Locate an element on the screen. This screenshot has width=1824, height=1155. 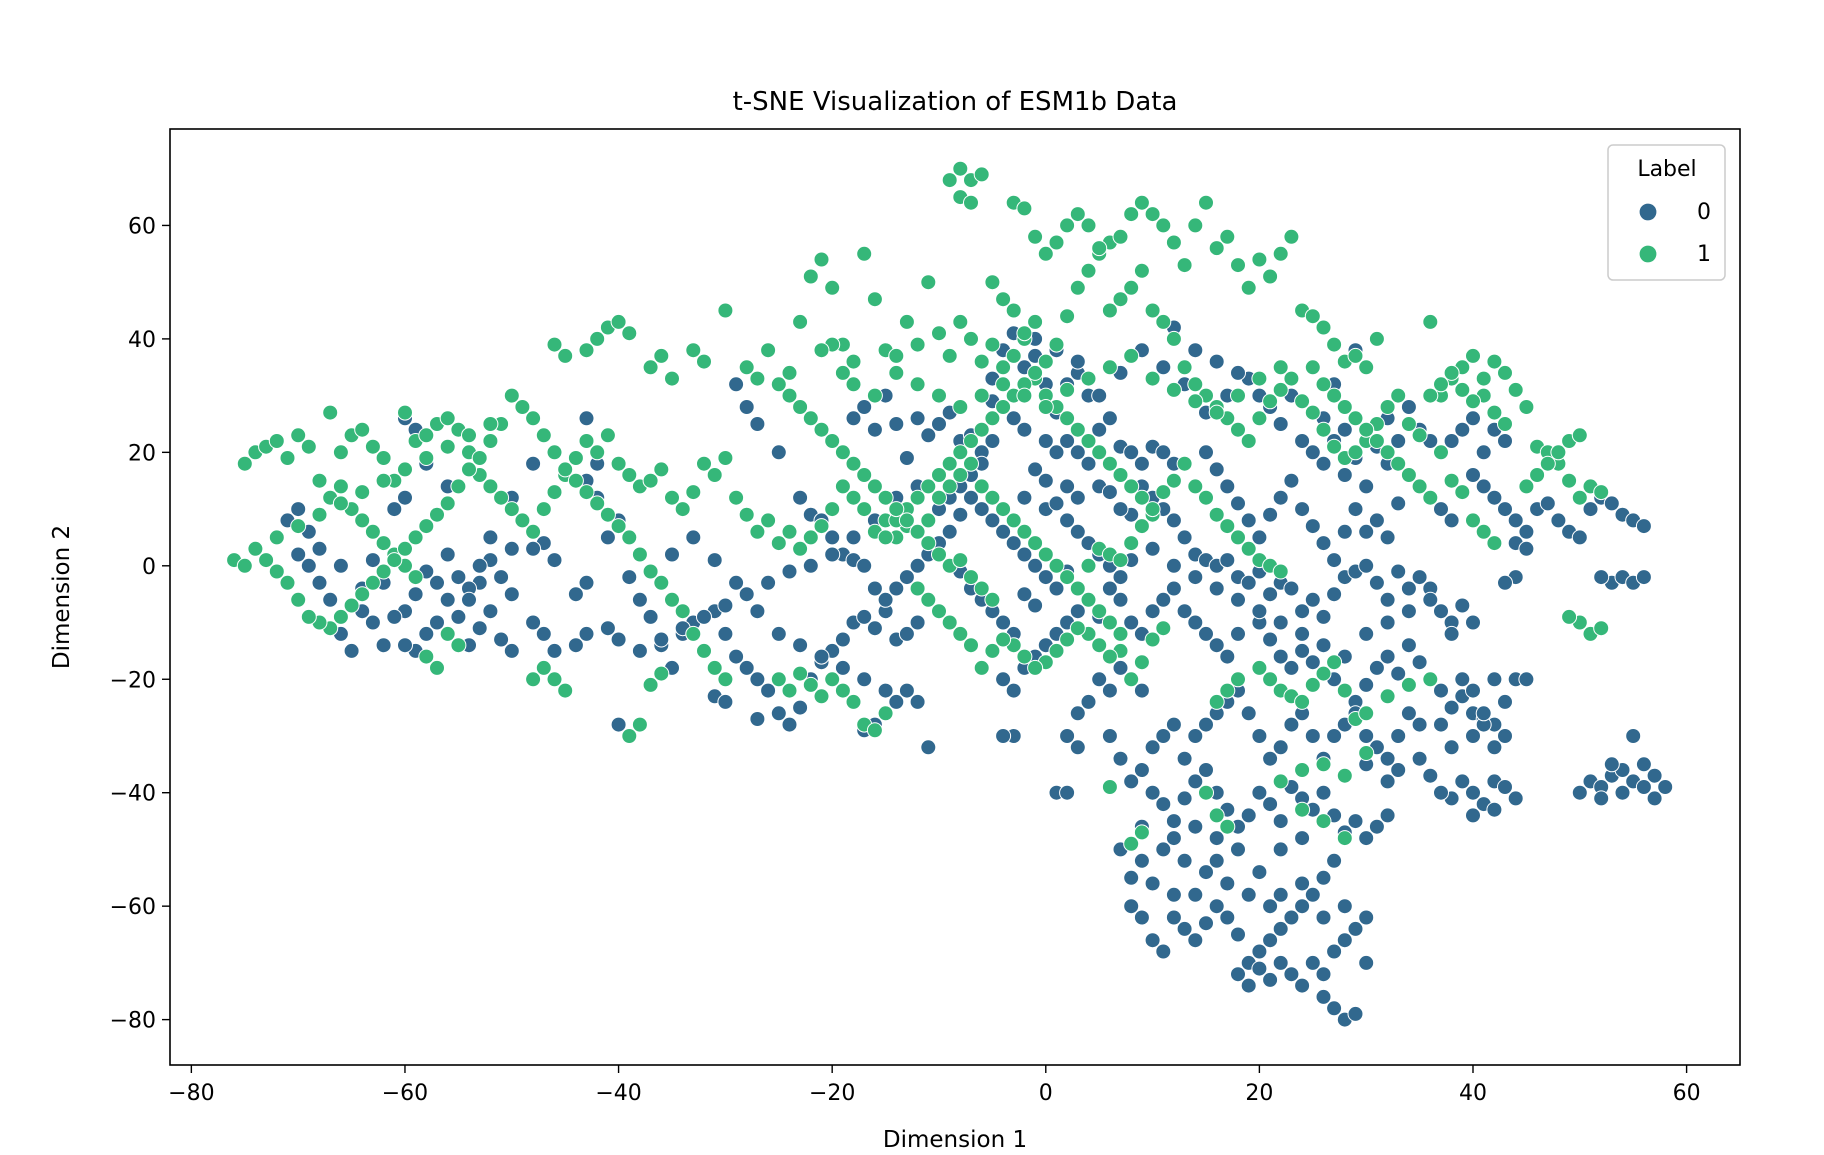
y-tick-label: 20 is located at coordinates (142, 453).